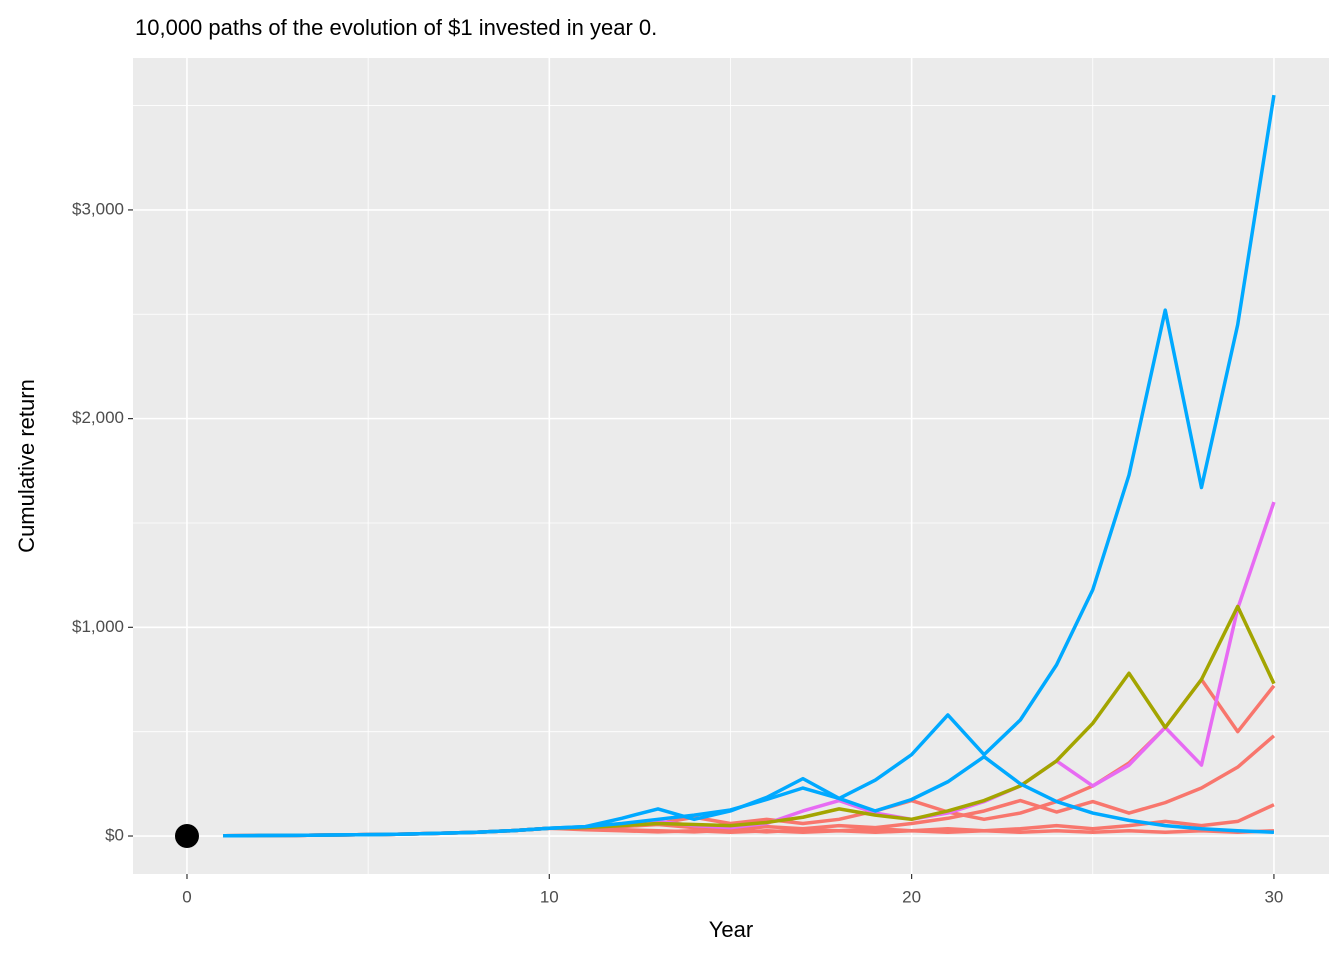  I want to click on x-tick-label: 10, so click(549, 896).